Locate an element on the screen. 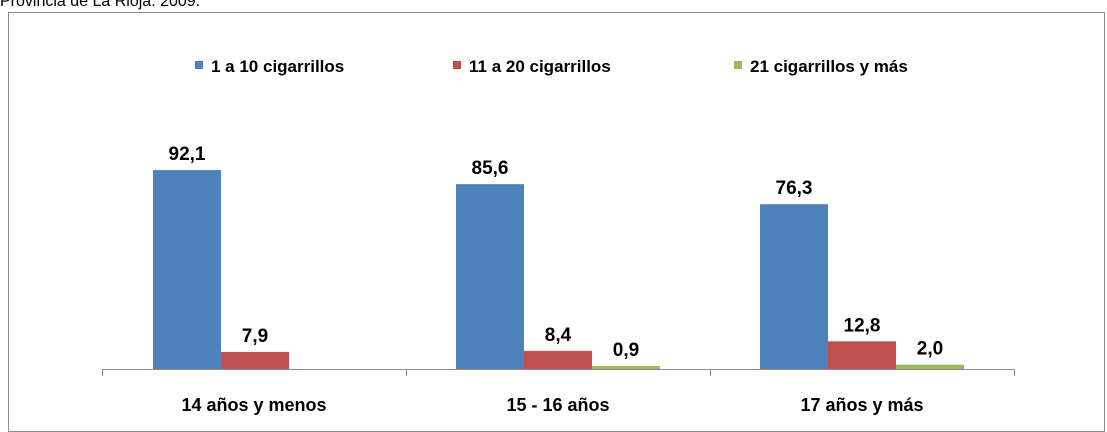 The image size is (1107, 432). data-label-3-series-2: 12,8 is located at coordinates (862, 325).